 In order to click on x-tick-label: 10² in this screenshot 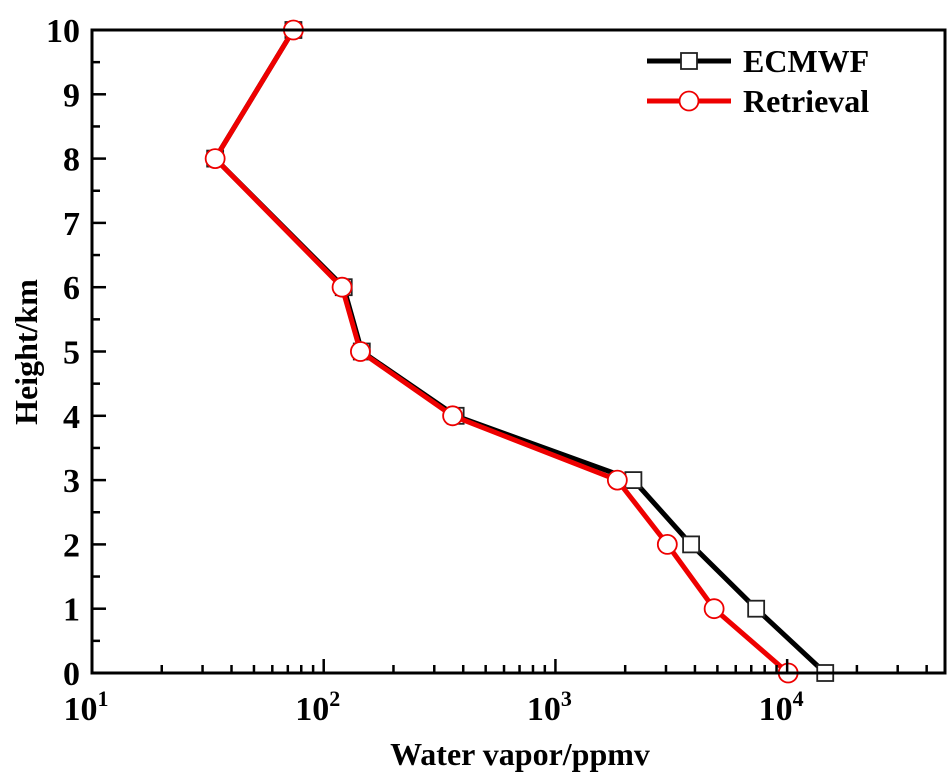, I will do `click(317, 707)`.